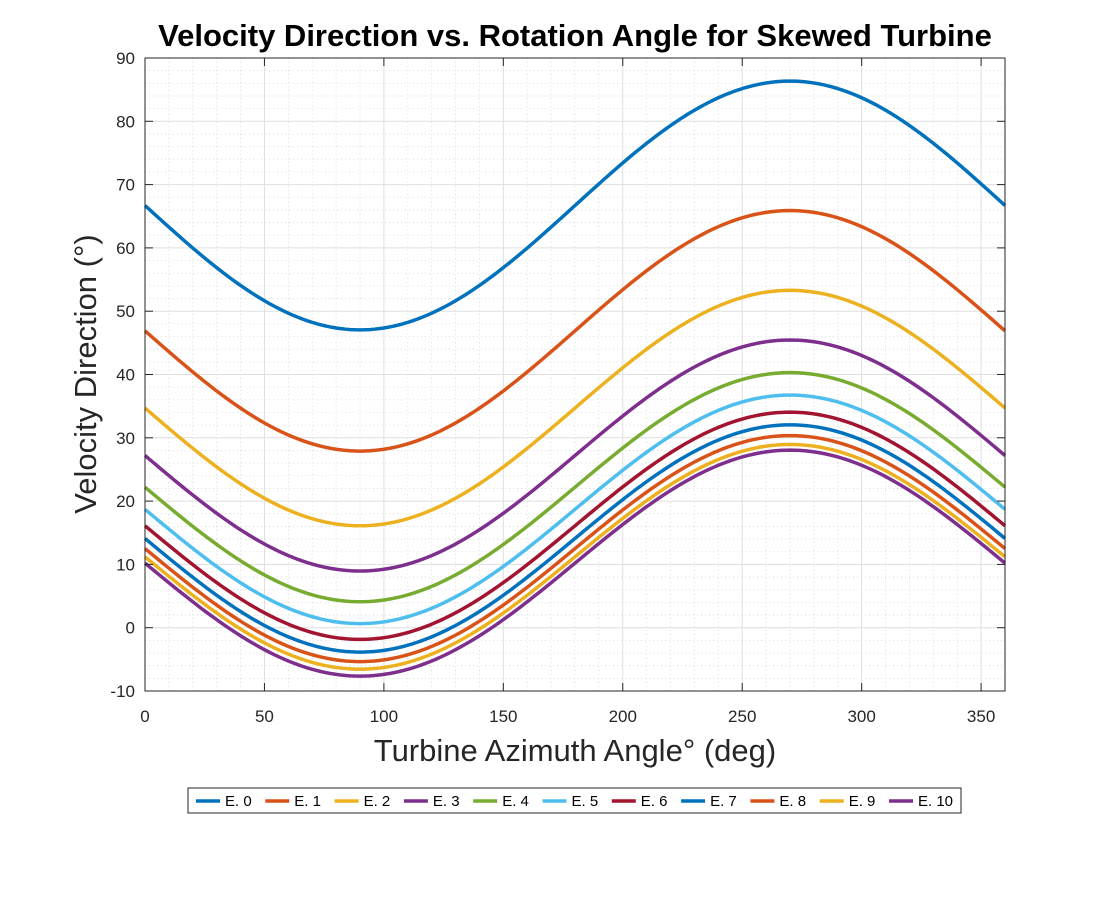 The width and height of the screenshot is (1110, 900). I want to click on x-tick-label: 150, so click(503, 716).